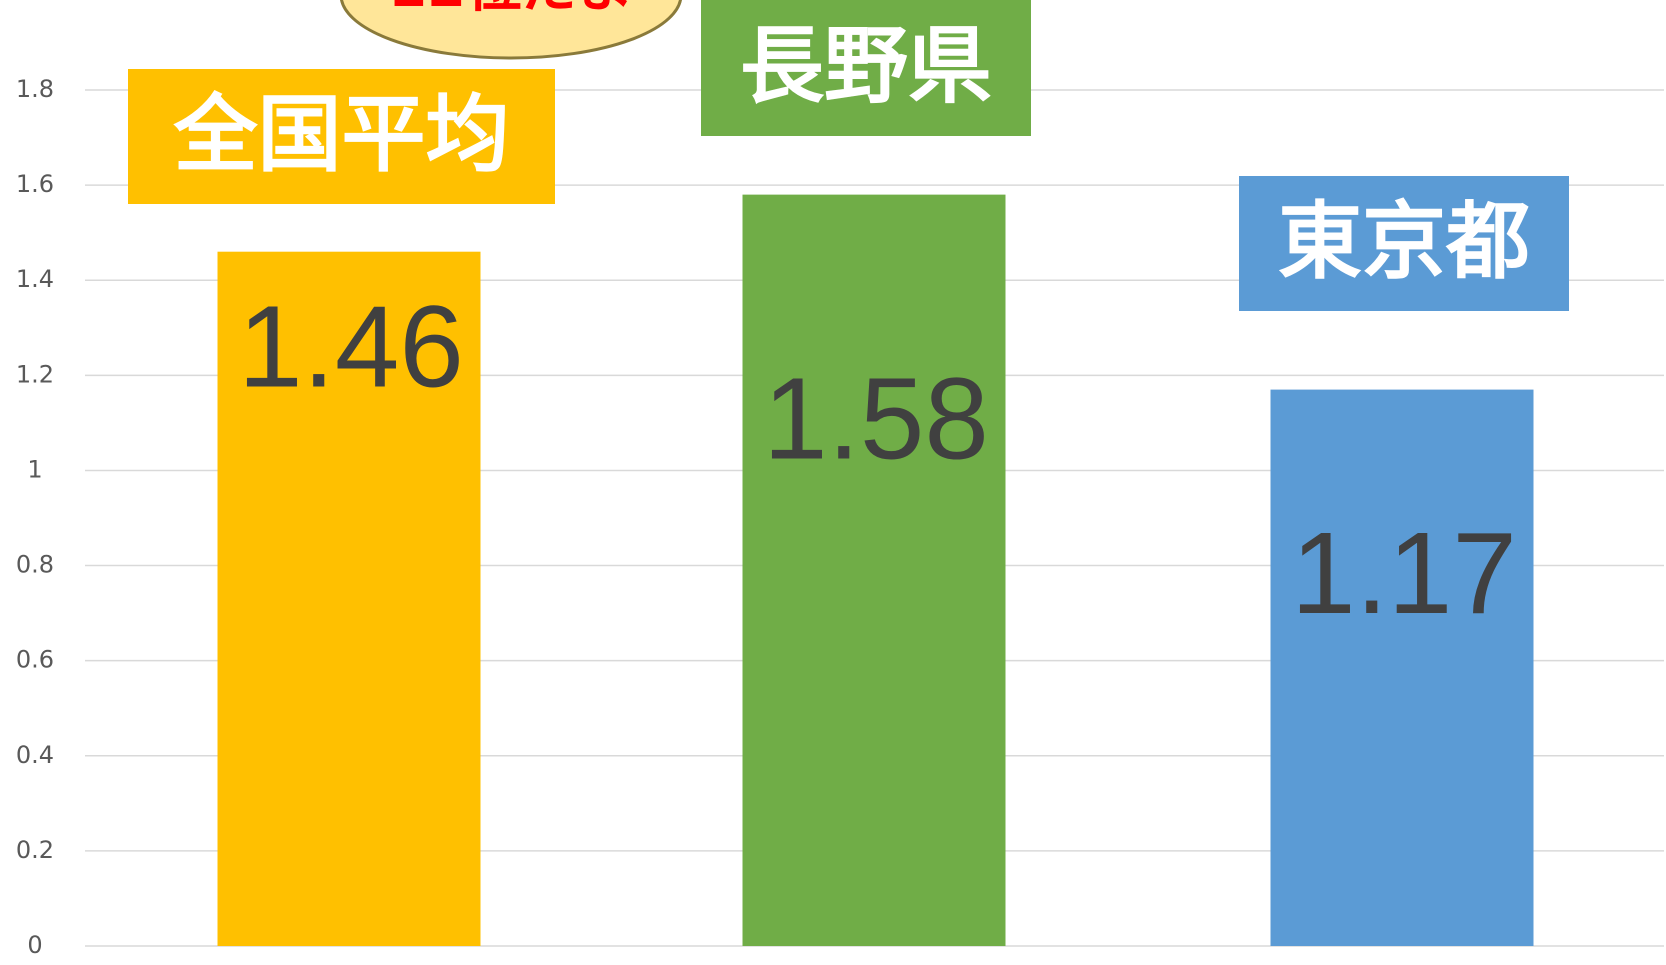  I want to click on category-label: 全国平均, so click(340, 134).